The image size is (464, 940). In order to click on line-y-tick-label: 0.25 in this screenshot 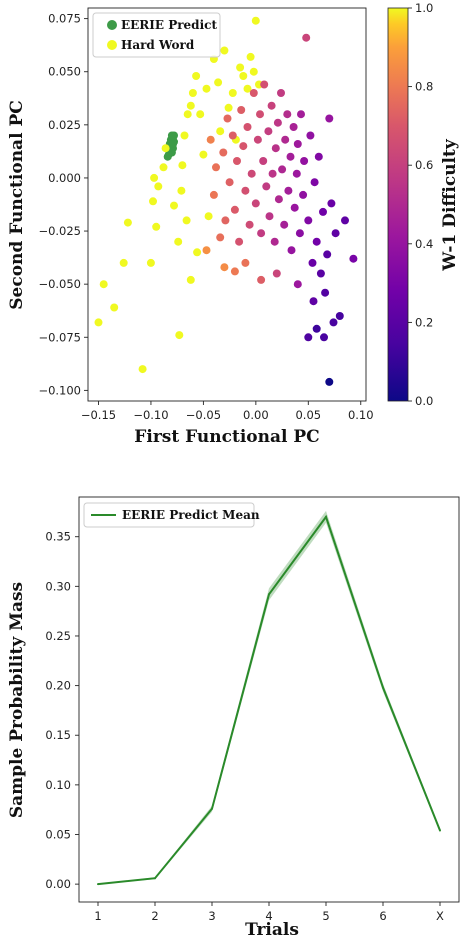, I will do `click(58, 636)`.